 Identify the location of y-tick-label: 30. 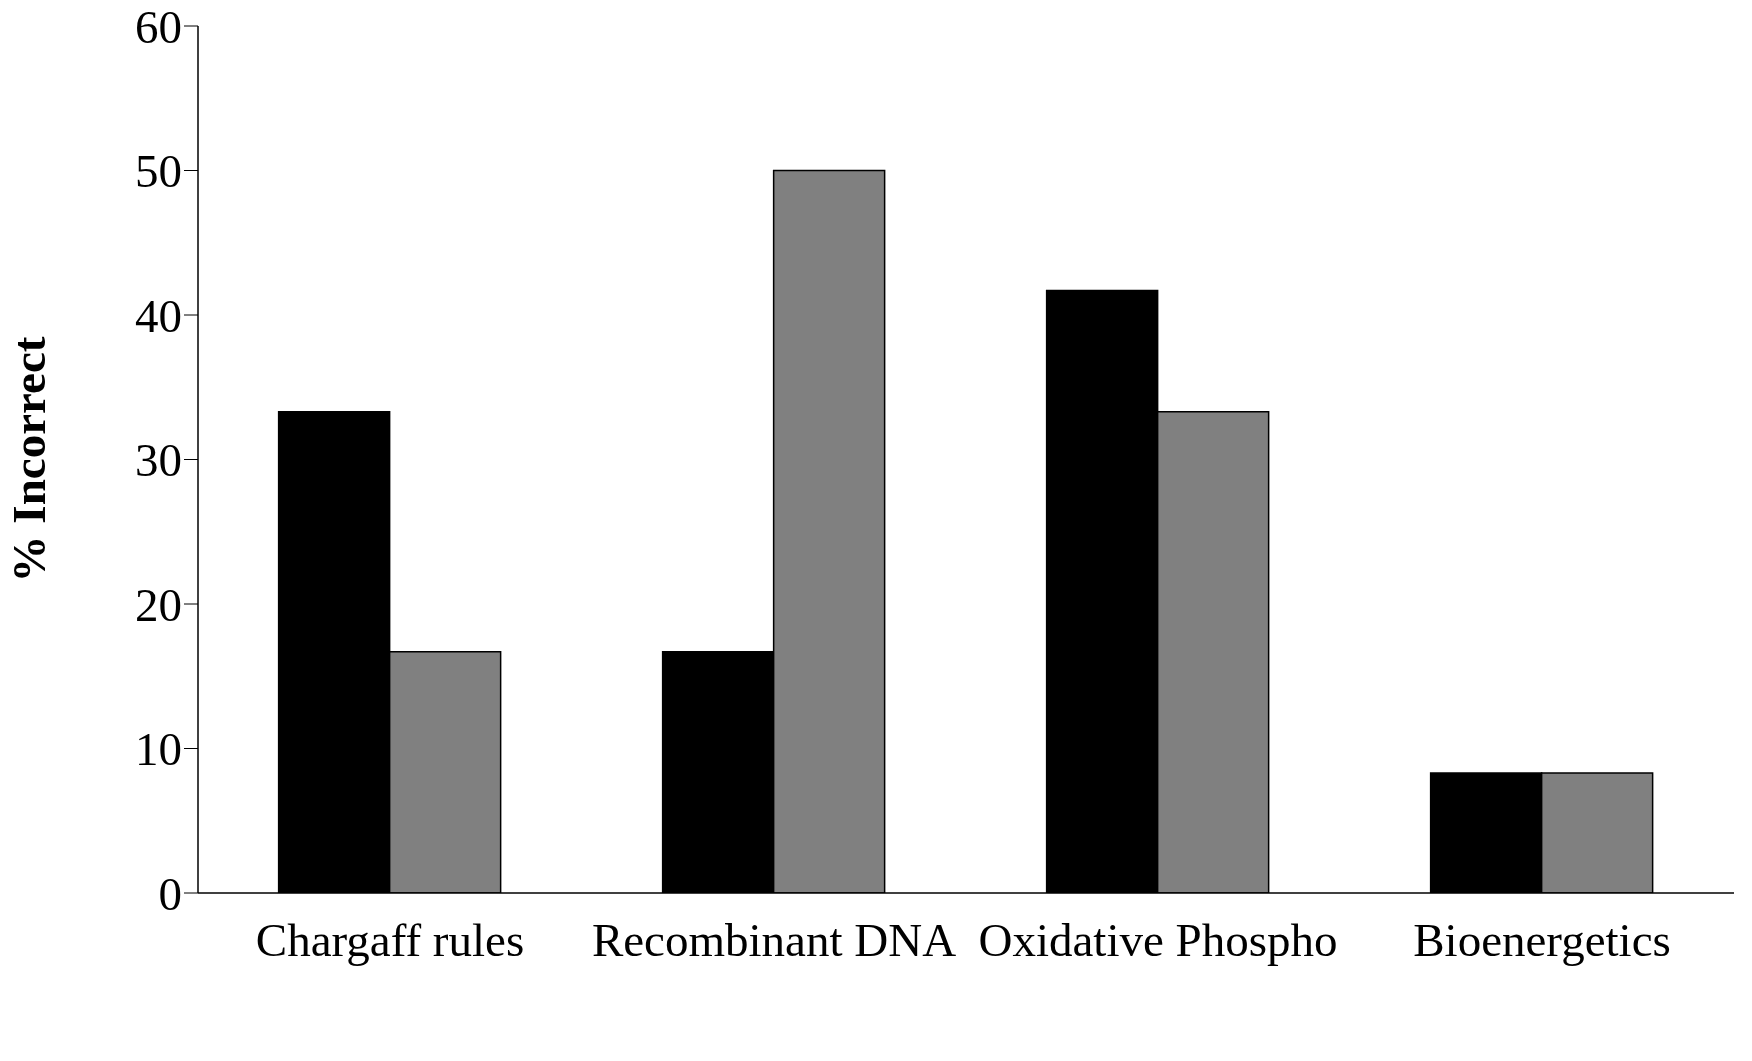
(158, 460).